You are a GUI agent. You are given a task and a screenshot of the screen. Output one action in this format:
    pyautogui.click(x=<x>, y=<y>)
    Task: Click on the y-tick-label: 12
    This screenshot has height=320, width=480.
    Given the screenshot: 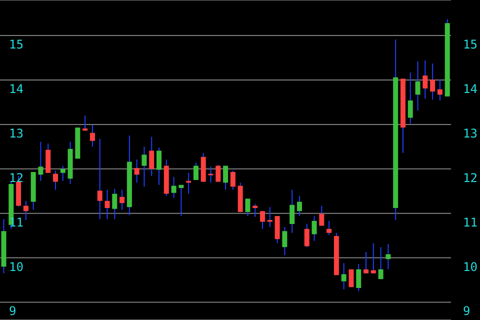 What is the action you would take?
    pyautogui.click(x=16, y=177)
    